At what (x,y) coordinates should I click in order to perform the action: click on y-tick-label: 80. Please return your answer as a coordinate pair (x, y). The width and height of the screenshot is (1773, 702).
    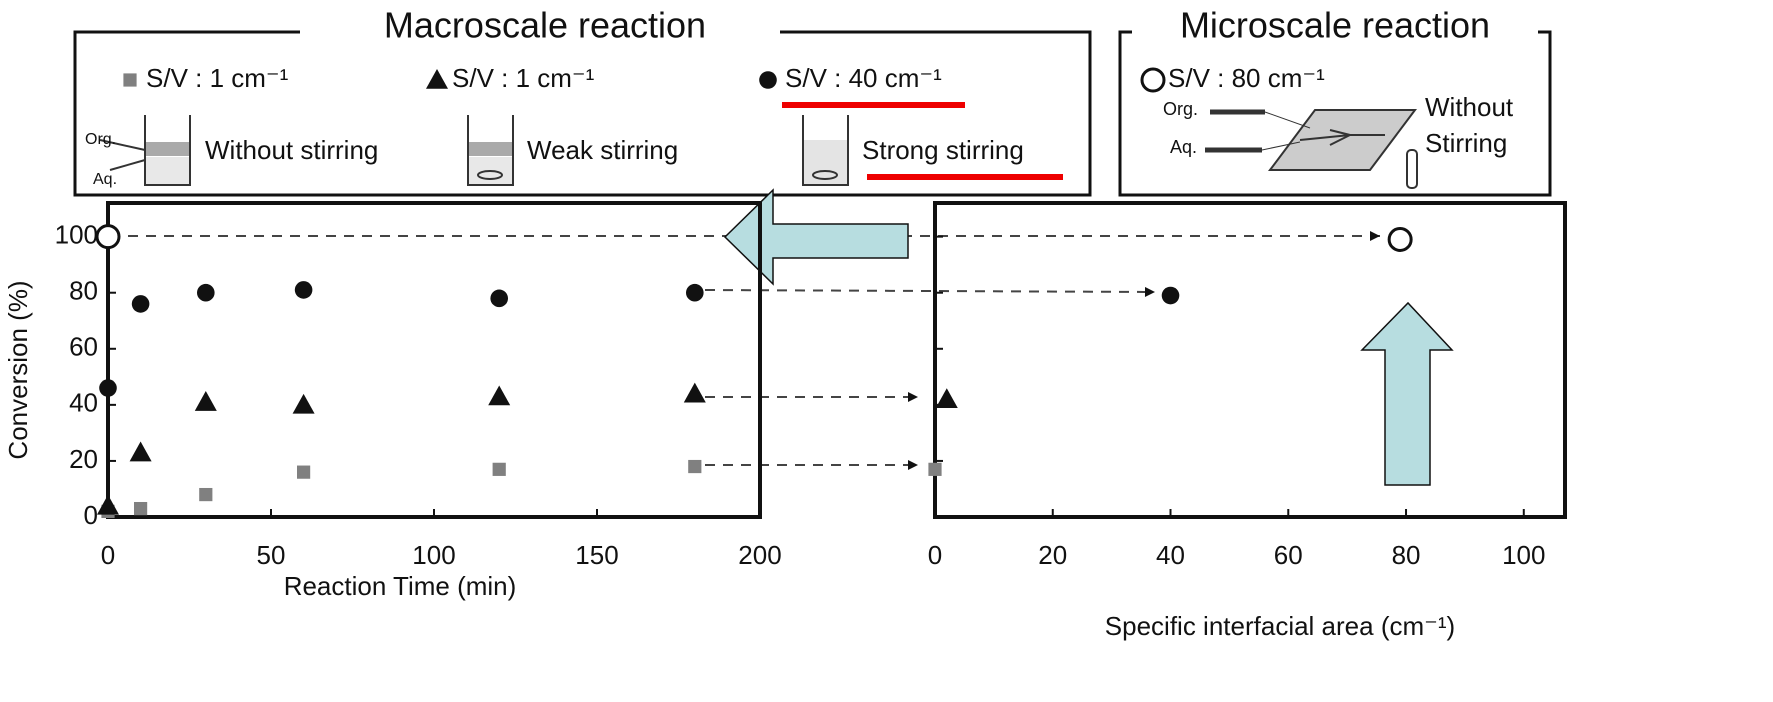
    Looking at the image, I should click on (83, 291).